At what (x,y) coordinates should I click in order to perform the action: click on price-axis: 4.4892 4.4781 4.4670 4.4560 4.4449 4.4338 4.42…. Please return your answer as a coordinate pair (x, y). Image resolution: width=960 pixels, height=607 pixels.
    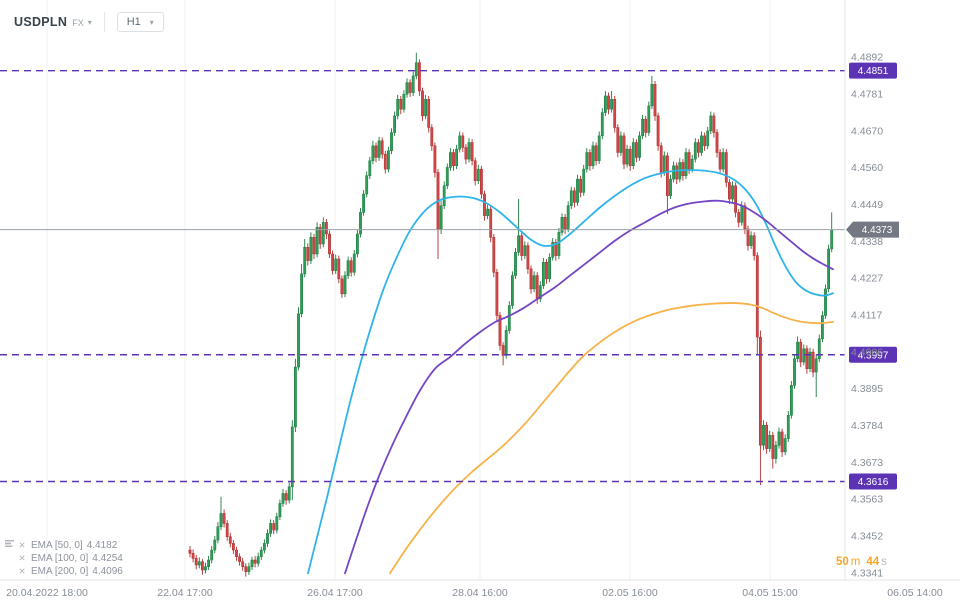
    Looking at the image, I should click on (867, 316).